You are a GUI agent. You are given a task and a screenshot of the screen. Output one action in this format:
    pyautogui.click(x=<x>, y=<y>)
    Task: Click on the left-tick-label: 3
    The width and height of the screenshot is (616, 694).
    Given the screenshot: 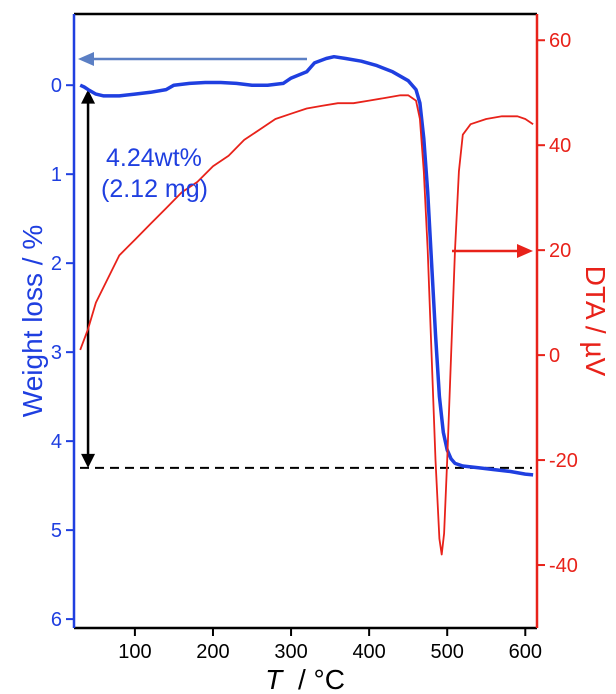 What is the action you would take?
    pyautogui.click(x=56, y=353)
    